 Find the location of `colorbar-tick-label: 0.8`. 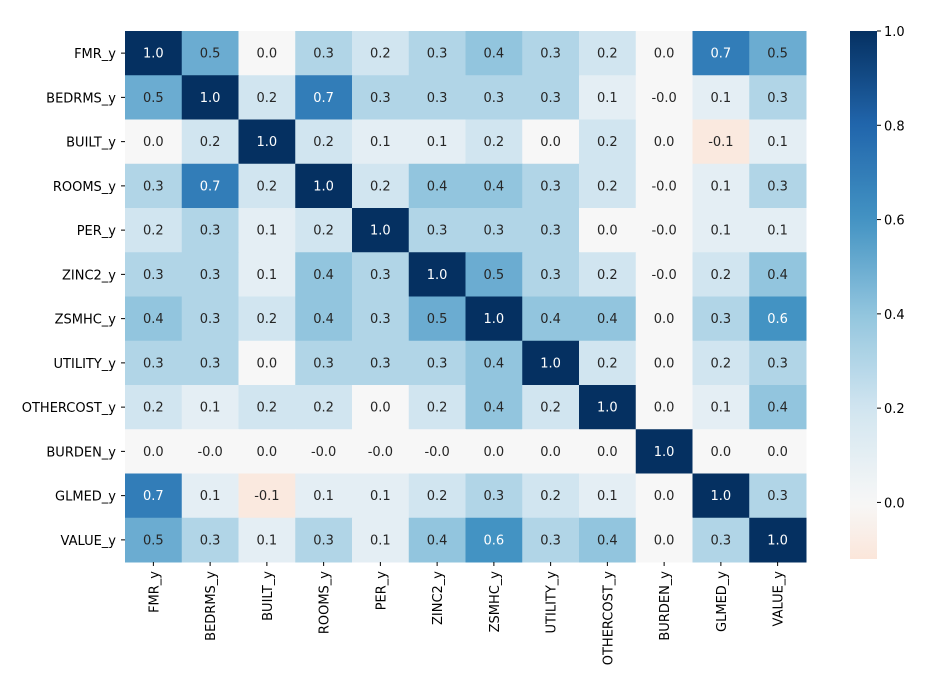

colorbar-tick-label: 0.8 is located at coordinates (894, 126).